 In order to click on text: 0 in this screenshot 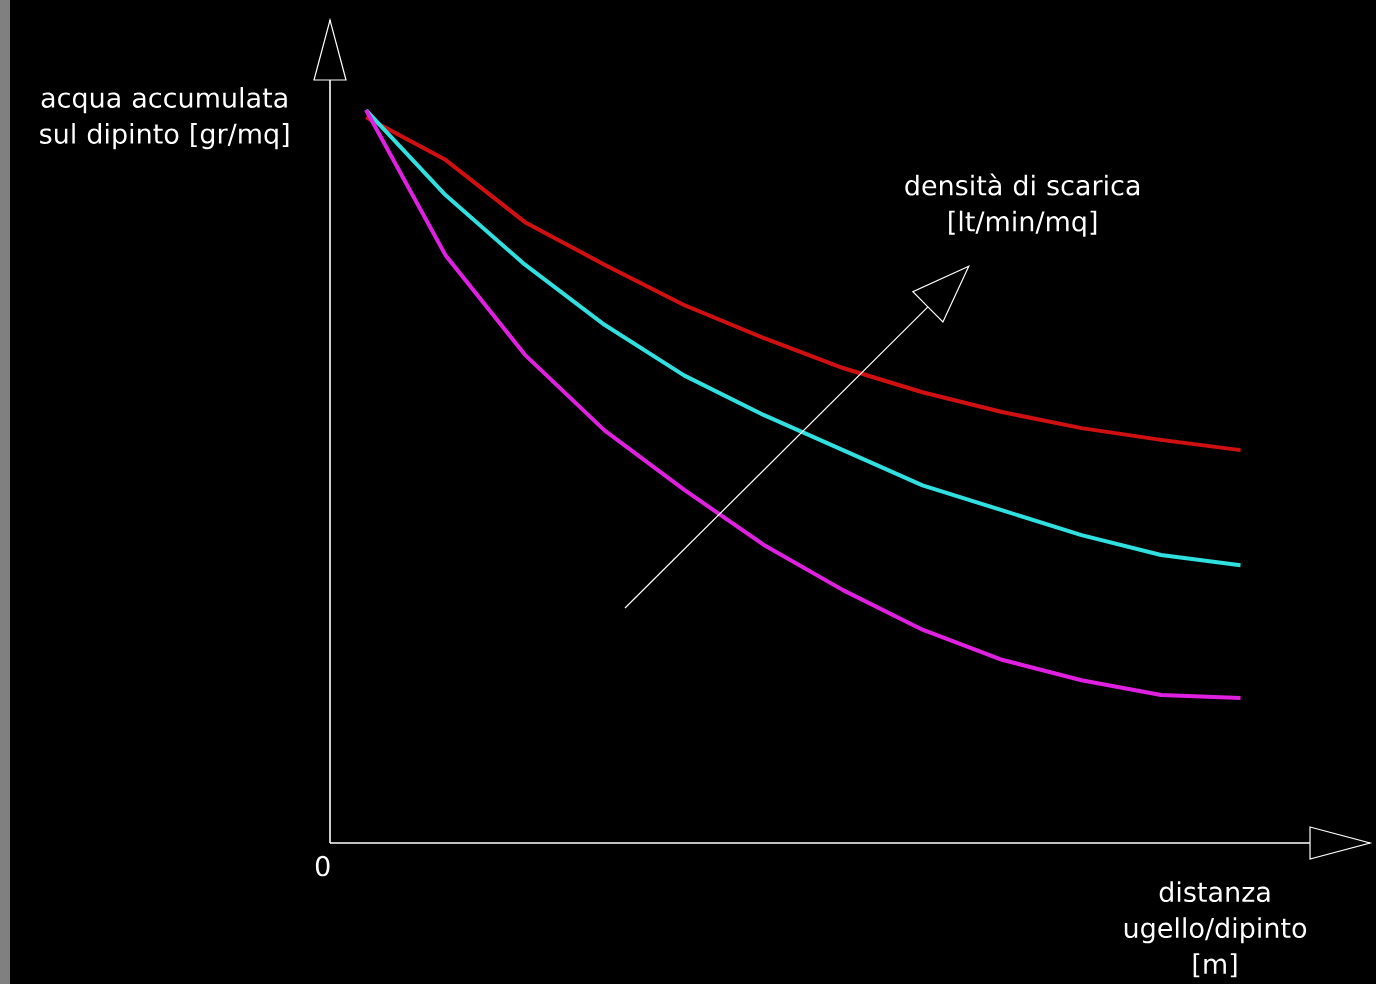, I will do `click(322, 866)`.